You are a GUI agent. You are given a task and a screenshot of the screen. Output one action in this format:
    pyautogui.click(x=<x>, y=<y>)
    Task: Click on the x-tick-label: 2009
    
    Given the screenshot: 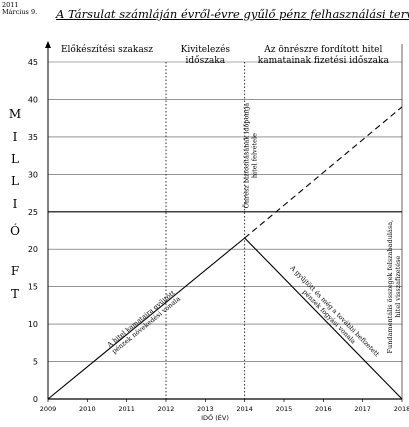 What is the action you would take?
    pyautogui.click(x=48, y=409)
    